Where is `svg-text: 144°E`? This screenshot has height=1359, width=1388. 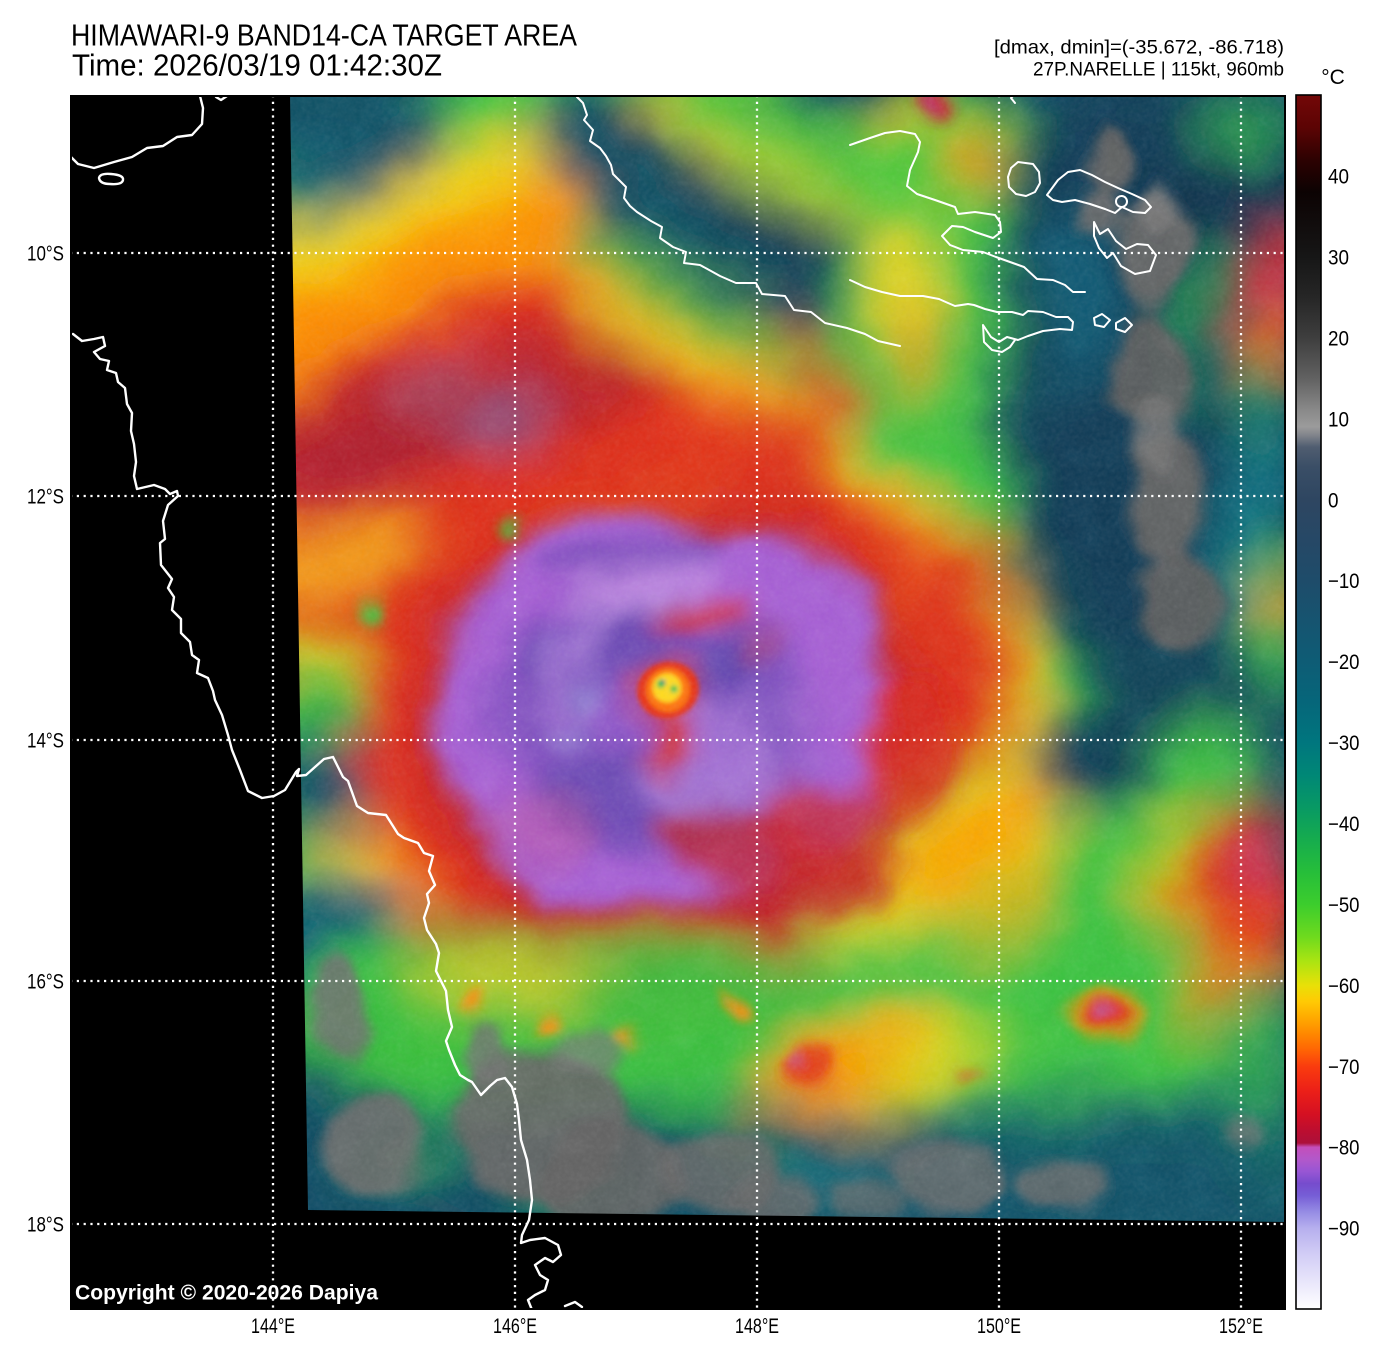
svg-text: 144°E is located at coordinates (273, 1326).